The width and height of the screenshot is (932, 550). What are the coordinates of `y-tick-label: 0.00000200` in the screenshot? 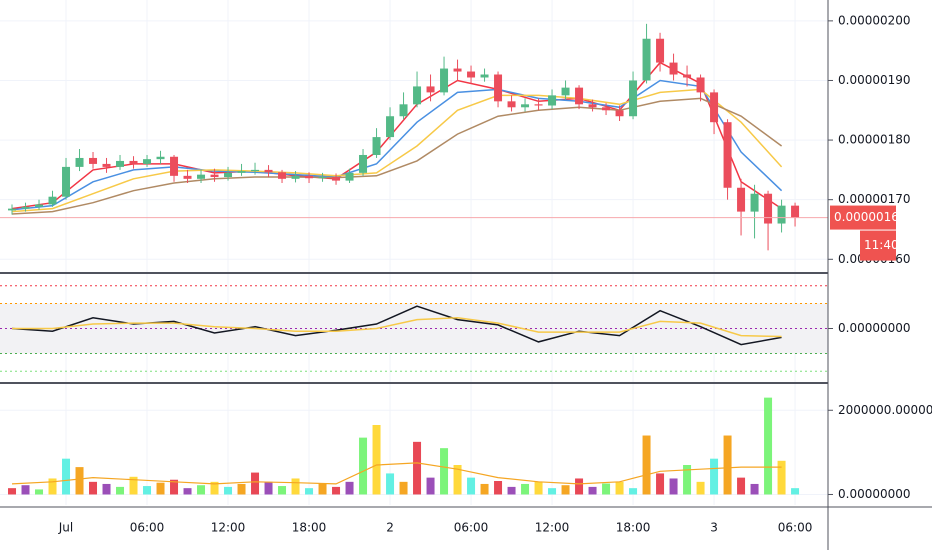 It's located at (874, 20).